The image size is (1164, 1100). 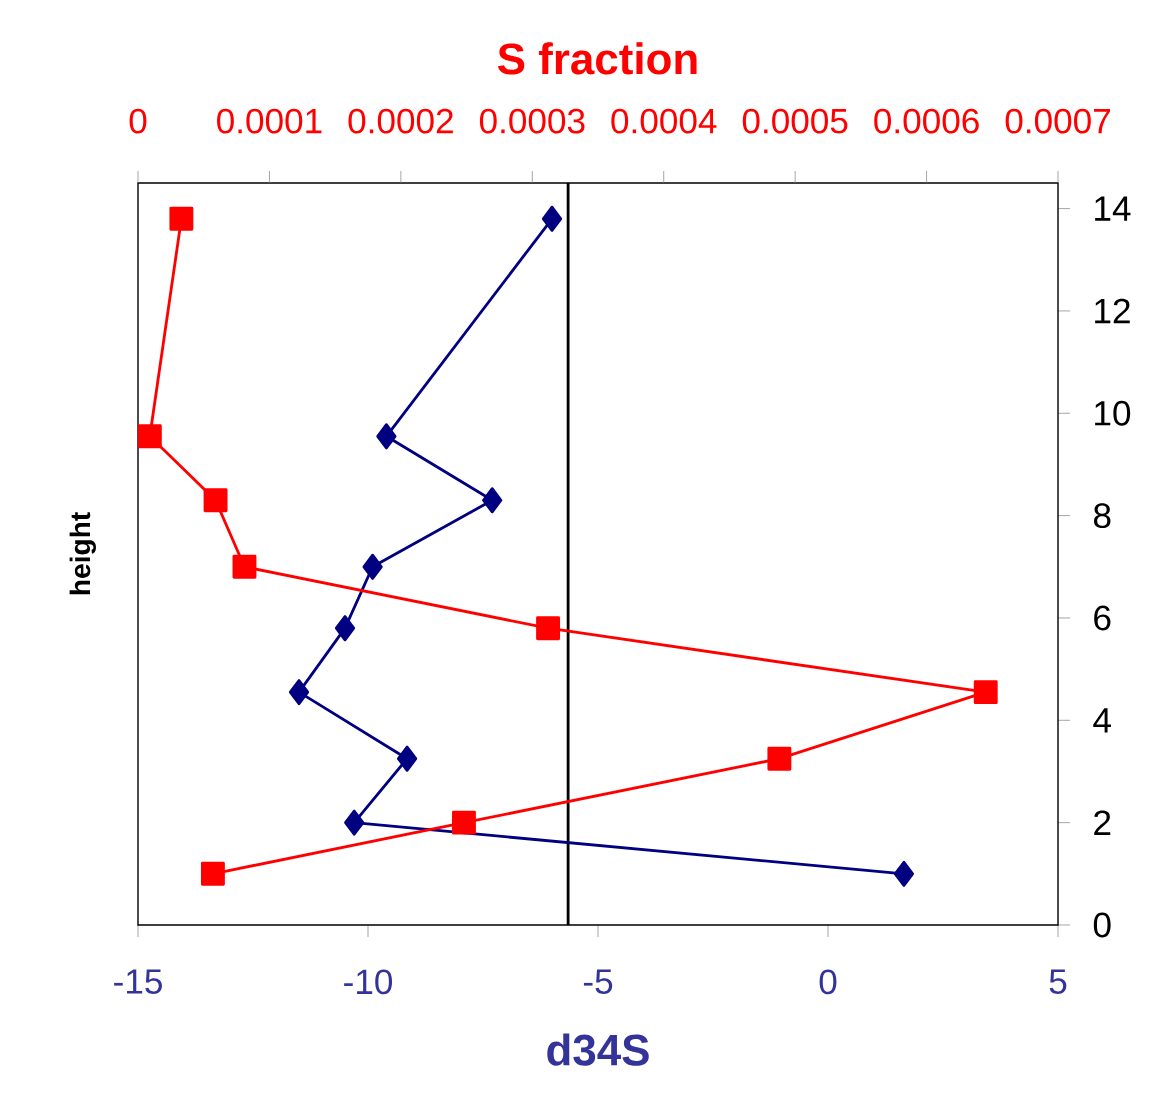 I want to click on y-tick-label: 10, so click(x=1113, y=413).